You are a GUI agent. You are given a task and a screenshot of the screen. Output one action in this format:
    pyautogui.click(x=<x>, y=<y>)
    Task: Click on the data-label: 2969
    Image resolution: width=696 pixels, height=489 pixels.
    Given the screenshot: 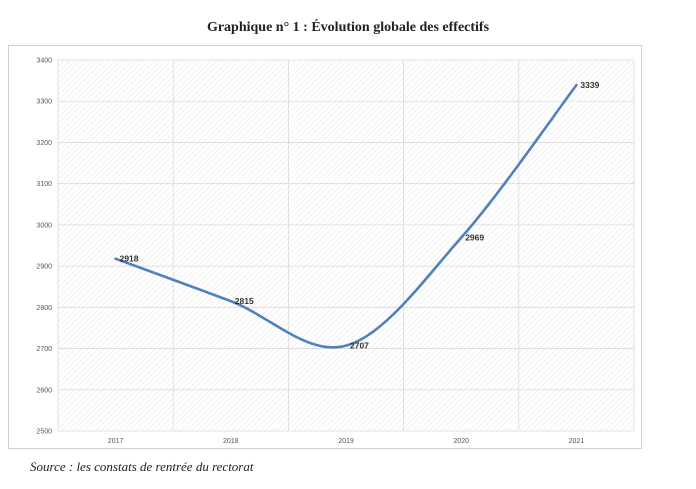 What is the action you would take?
    pyautogui.click(x=474, y=238)
    